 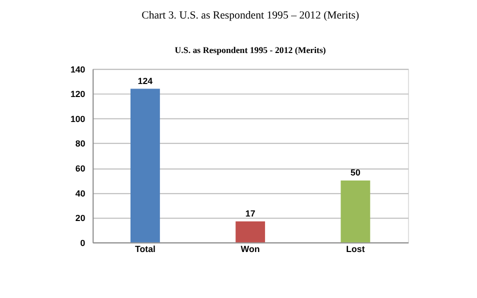 What do you see at coordinates (83, 243) in the screenshot?
I see `y-tick-label: 0` at bounding box center [83, 243].